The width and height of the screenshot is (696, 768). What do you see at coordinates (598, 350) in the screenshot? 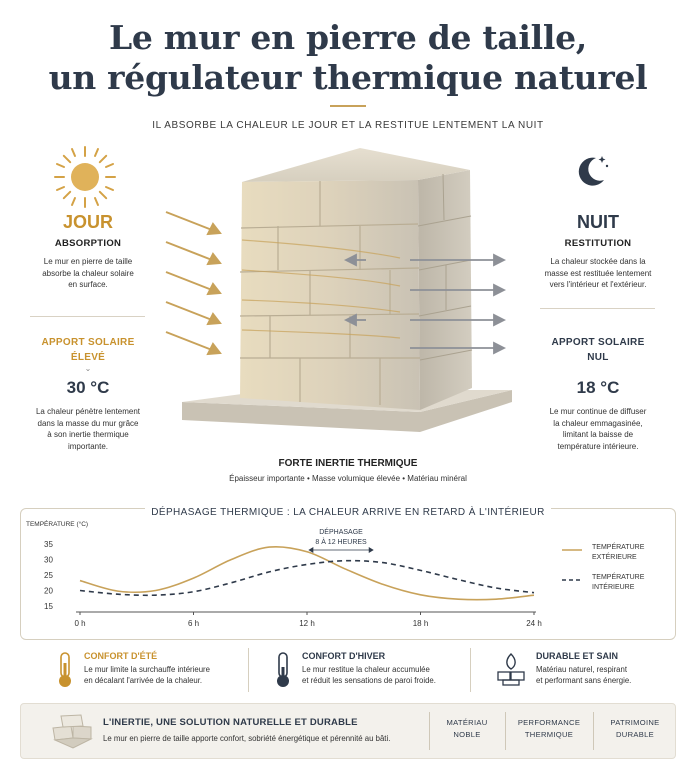
I see `night-apport: APPORT SOLAIRE NUL` at bounding box center [598, 350].